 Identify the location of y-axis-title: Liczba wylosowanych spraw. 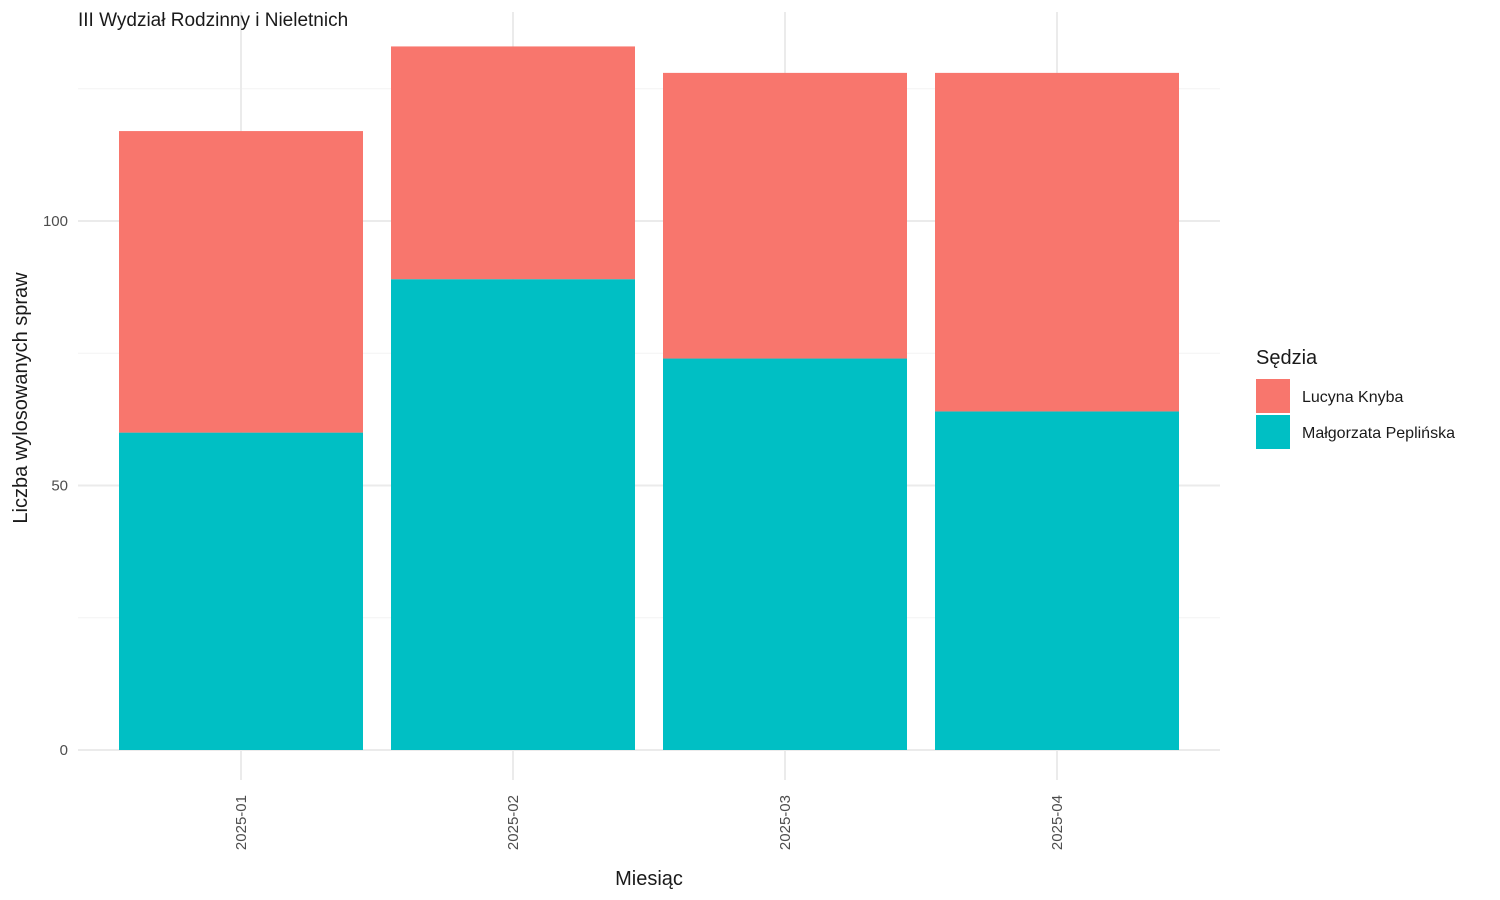
(21, 398).